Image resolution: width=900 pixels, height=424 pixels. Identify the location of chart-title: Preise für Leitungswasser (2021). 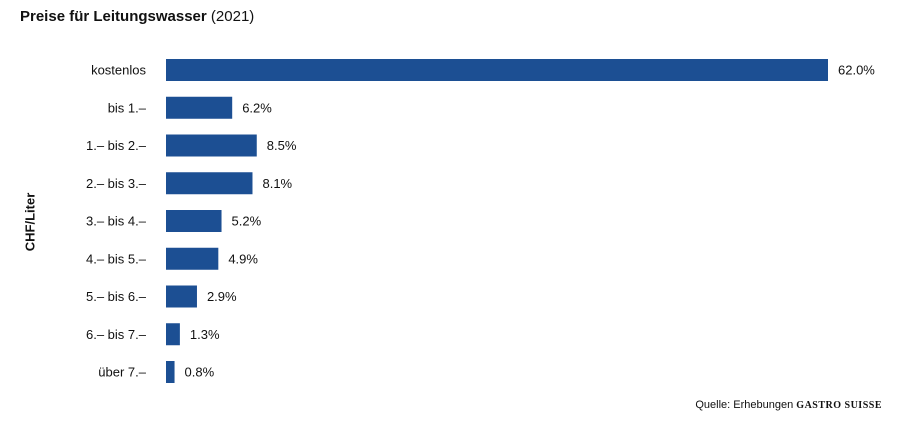
(137, 16).